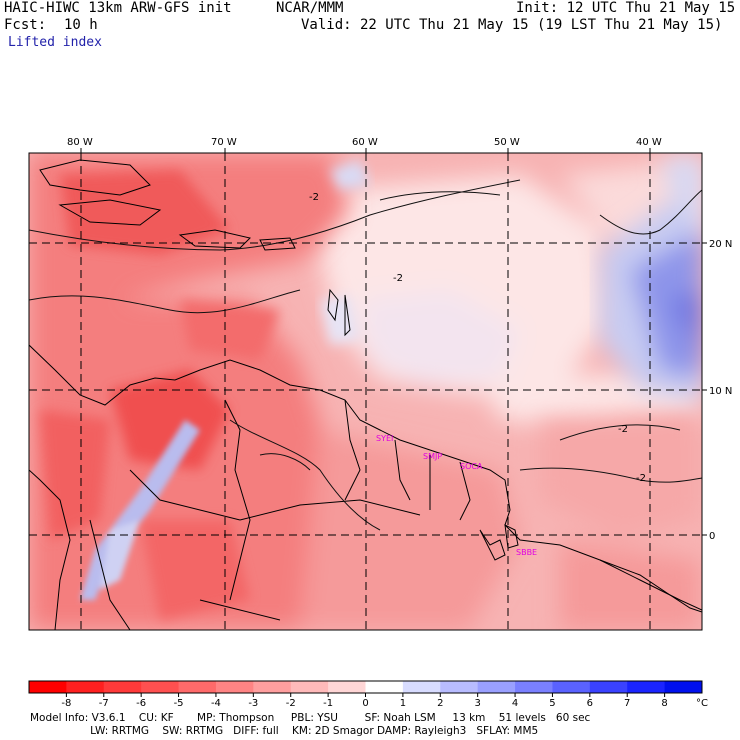 The image size is (740, 740). Describe the element at coordinates (702, 703) in the screenshot. I see `colorbar-unit: °C` at that location.